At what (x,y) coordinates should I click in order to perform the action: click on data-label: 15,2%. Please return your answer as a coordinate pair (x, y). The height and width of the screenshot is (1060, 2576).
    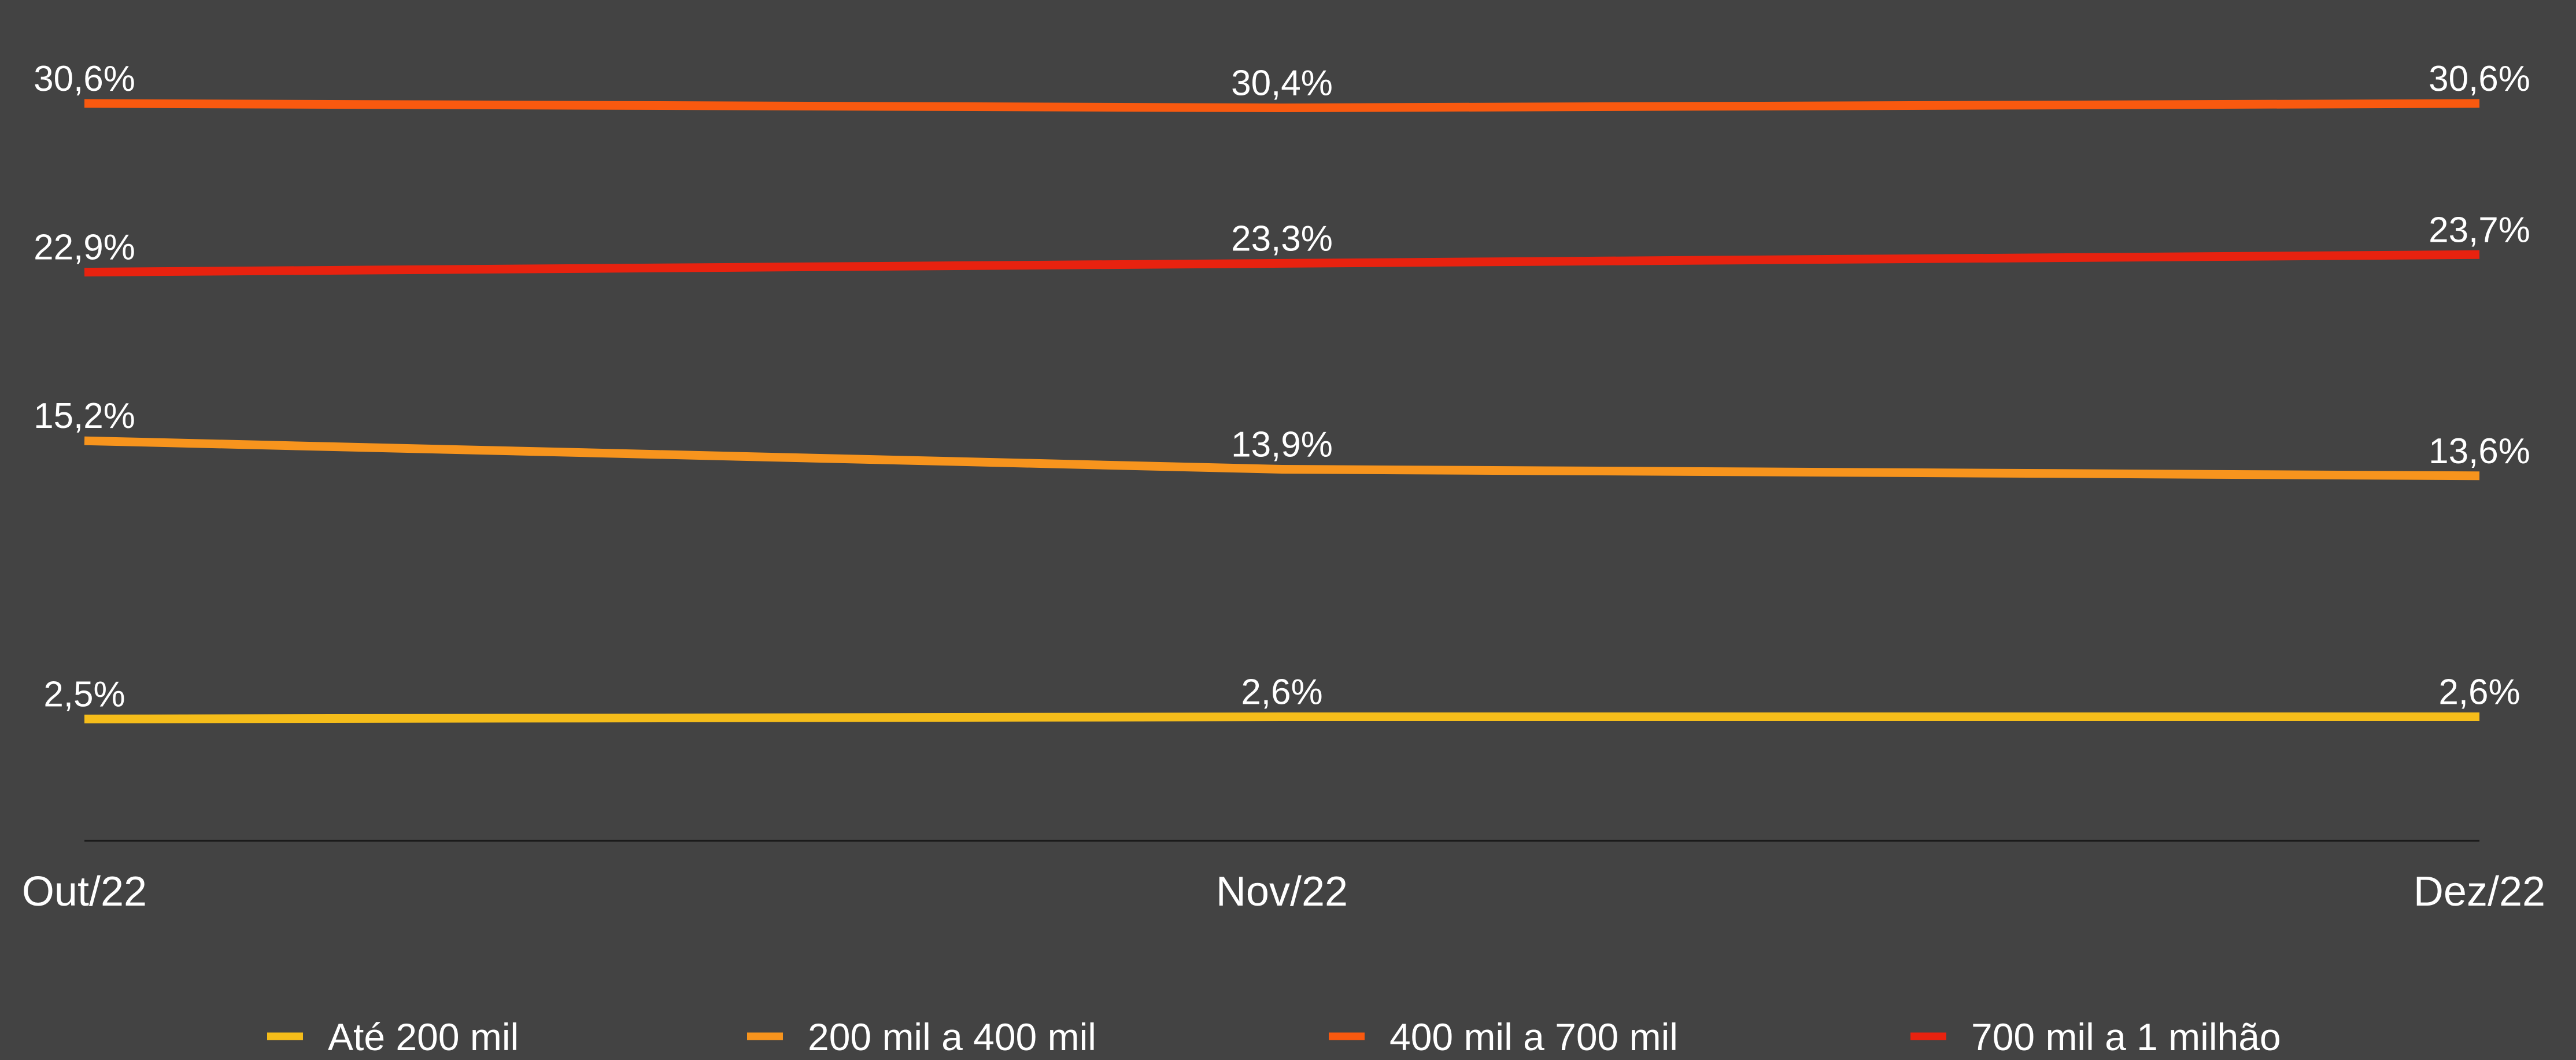
    Looking at the image, I should click on (84, 416).